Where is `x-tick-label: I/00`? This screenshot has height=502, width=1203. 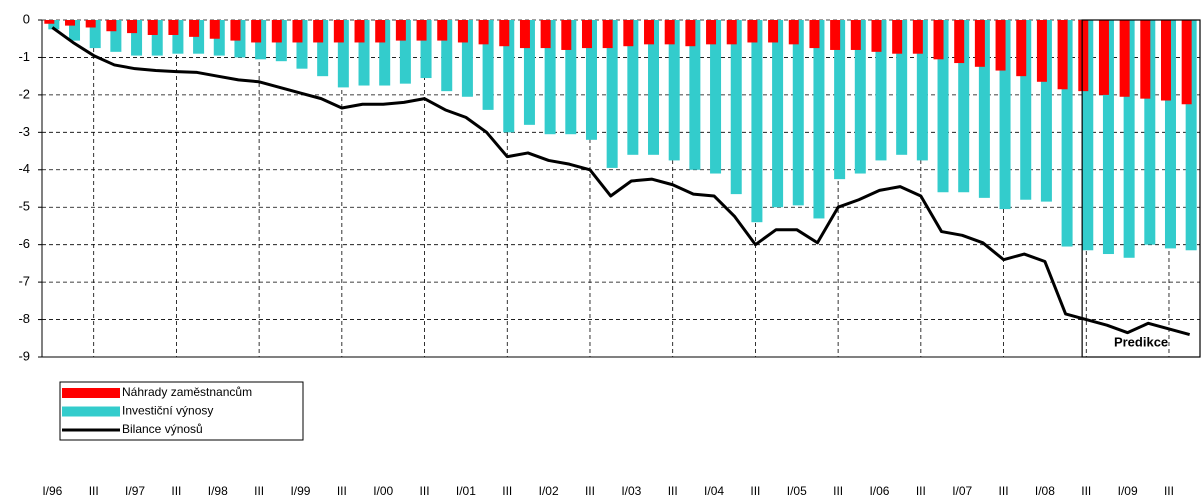 x-tick-label: I/00 is located at coordinates (383, 491).